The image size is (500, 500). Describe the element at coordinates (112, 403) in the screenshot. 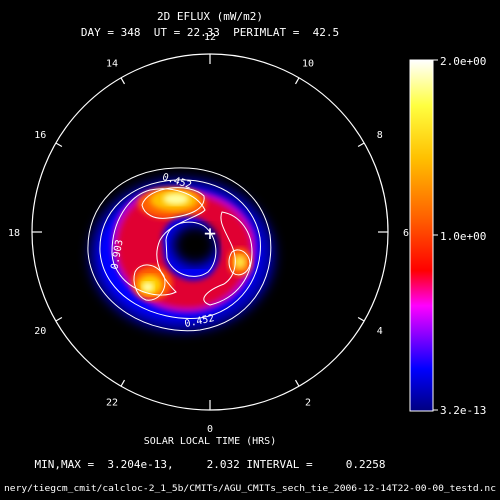

I see `hour-label: 22` at that location.